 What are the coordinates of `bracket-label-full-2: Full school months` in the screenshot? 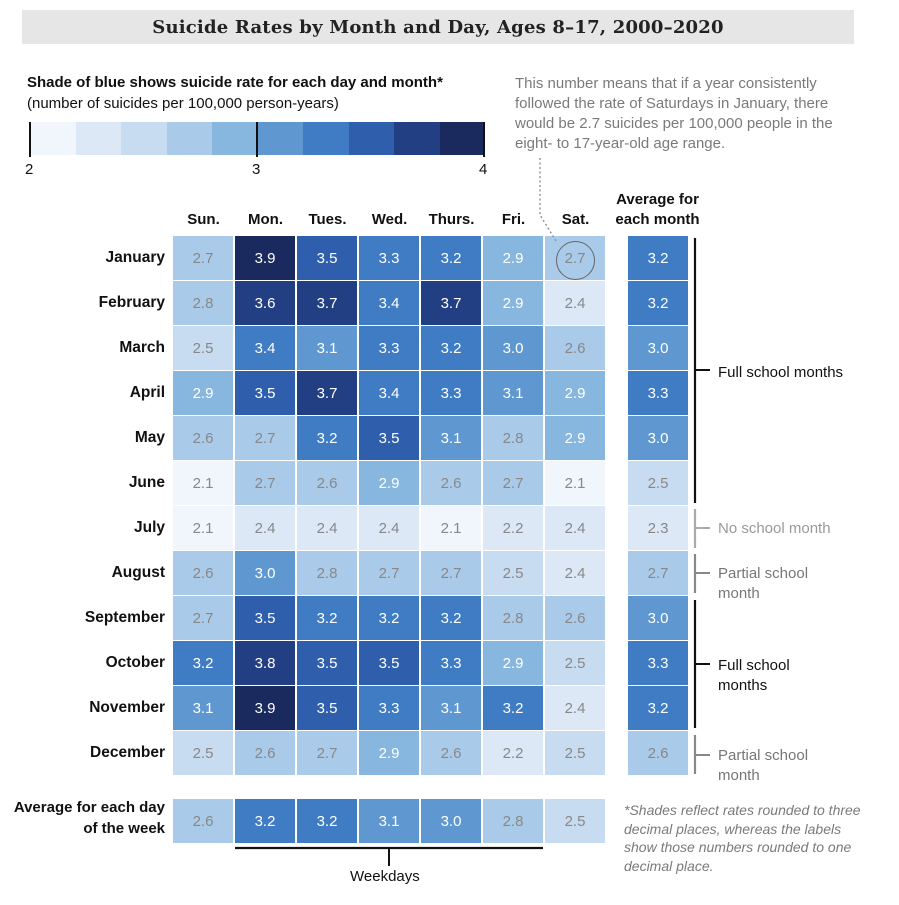 It's located at (754, 675).